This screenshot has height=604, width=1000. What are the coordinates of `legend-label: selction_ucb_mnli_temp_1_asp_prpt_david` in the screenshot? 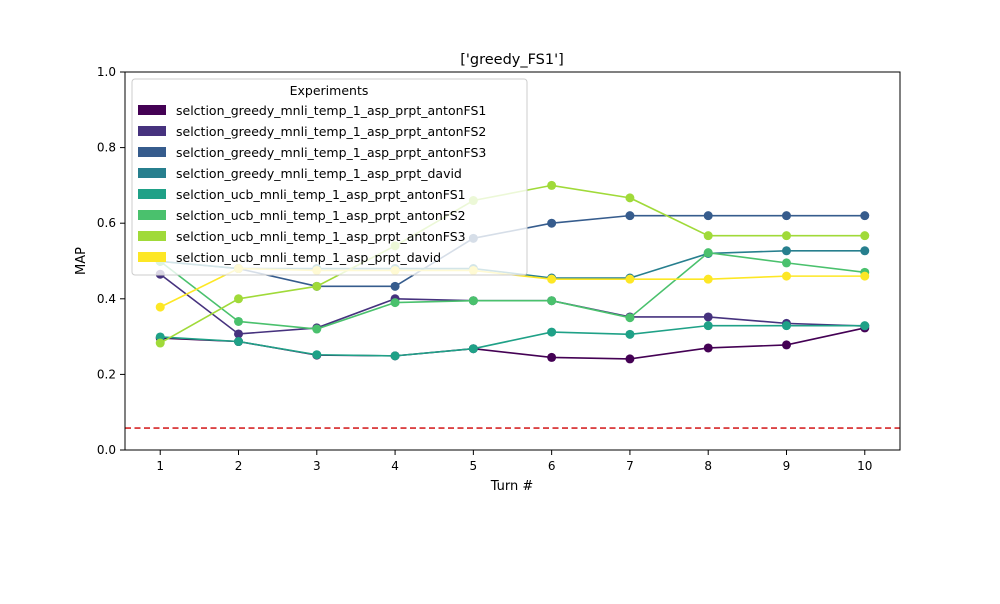 It's located at (308, 257).